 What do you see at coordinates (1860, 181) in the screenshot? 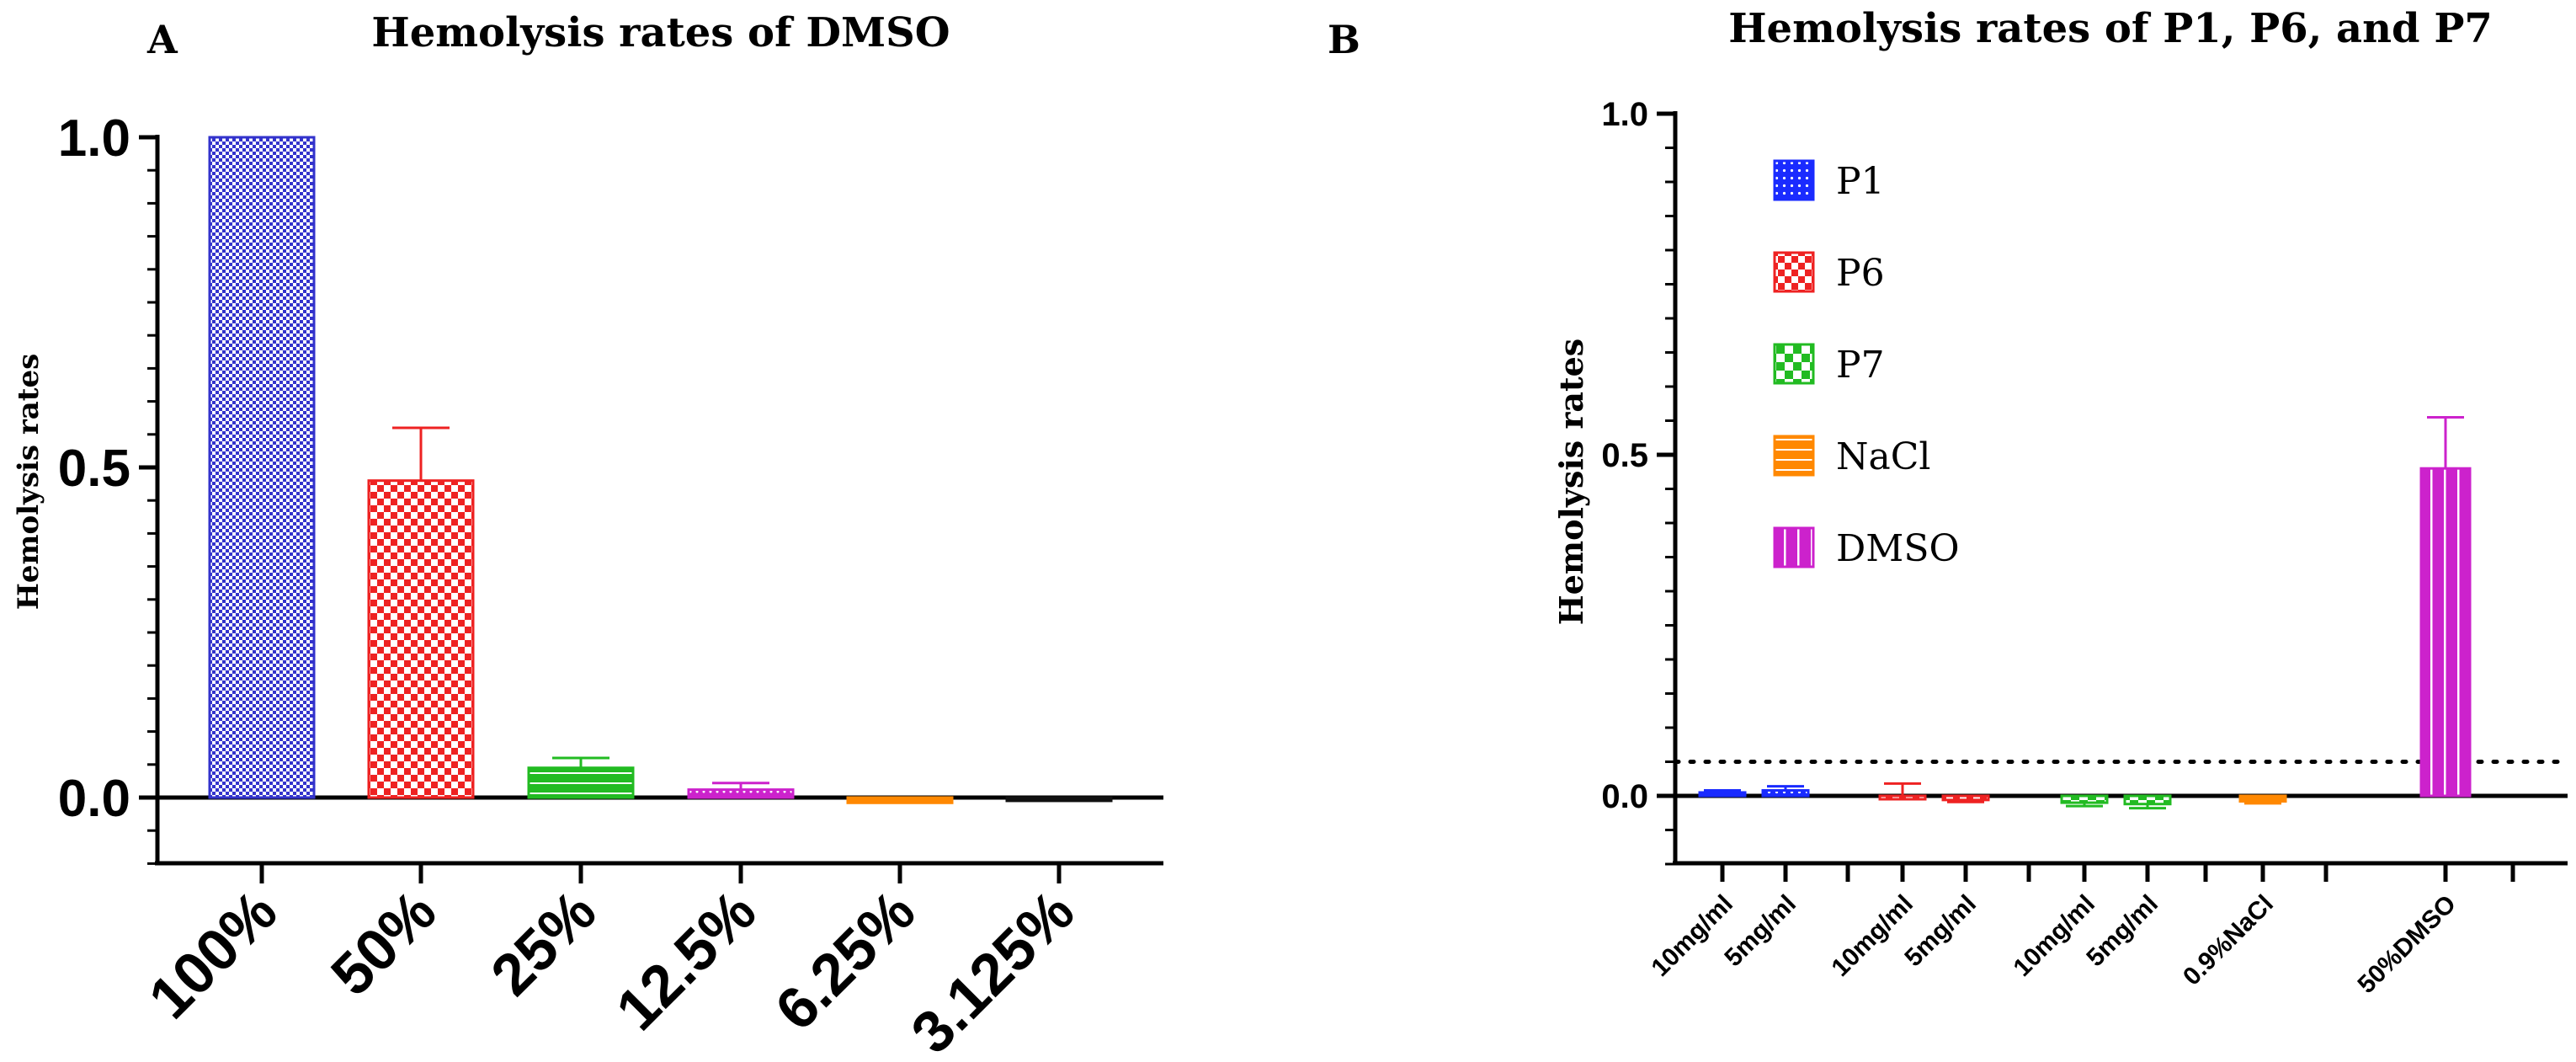
I see `legend-label: P1` at bounding box center [1860, 181].